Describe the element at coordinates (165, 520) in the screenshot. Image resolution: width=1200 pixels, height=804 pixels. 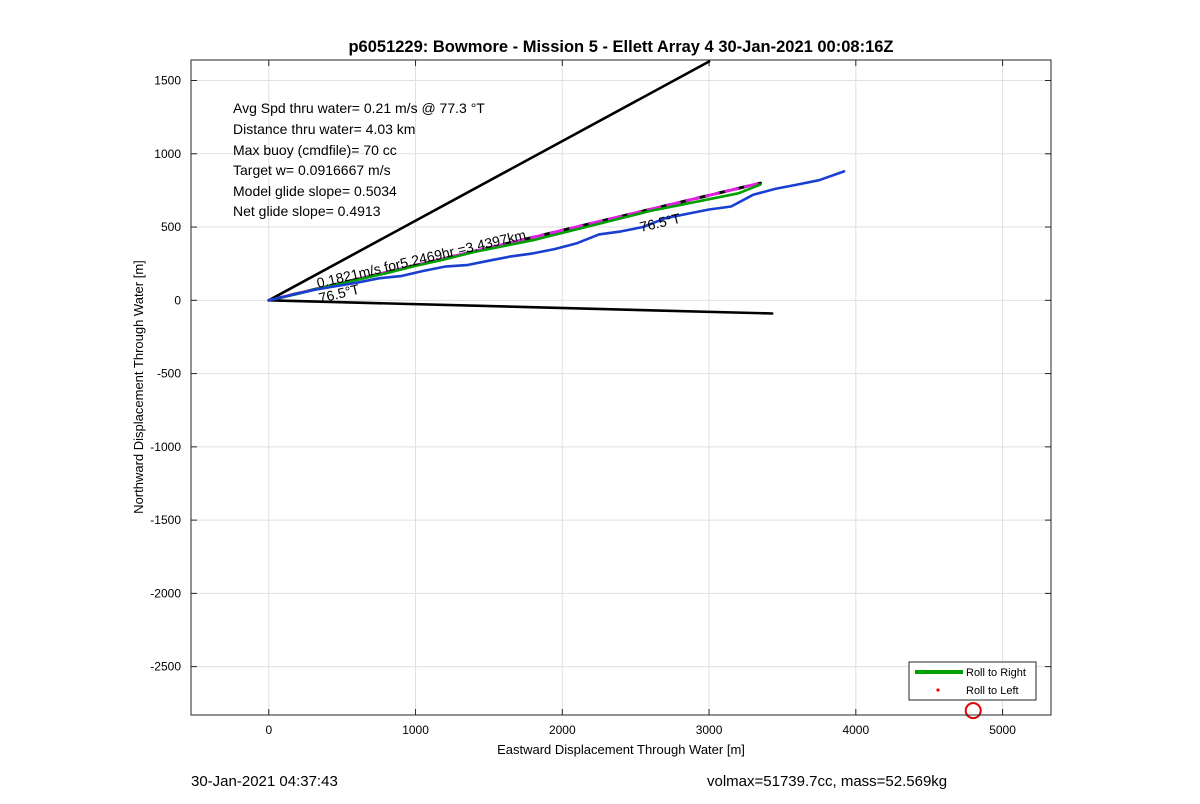
I see `y-tick-label: -1500` at that location.